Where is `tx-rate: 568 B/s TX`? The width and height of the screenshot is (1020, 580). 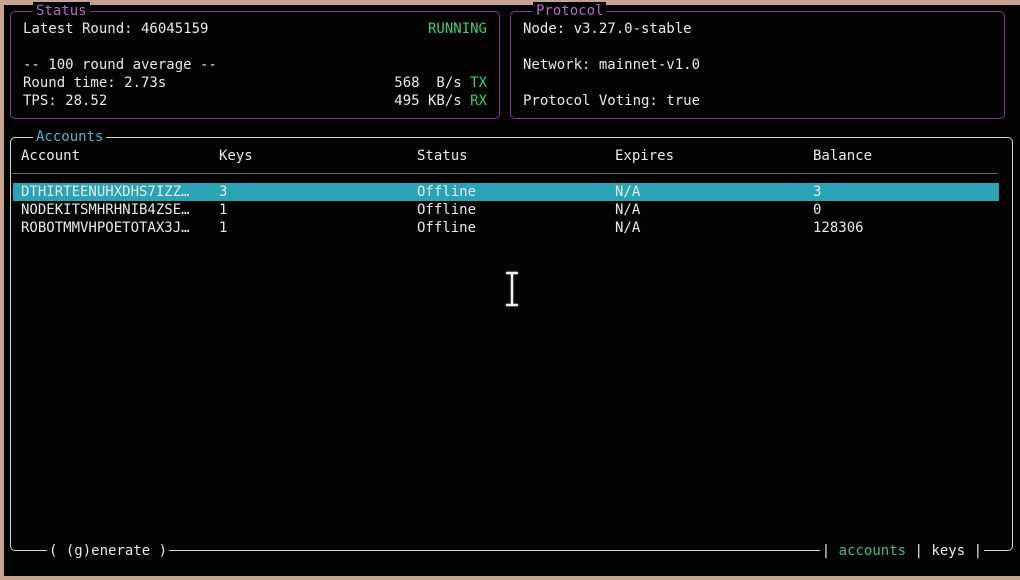
tx-rate: 568 B/s TX is located at coordinates (440, 83).